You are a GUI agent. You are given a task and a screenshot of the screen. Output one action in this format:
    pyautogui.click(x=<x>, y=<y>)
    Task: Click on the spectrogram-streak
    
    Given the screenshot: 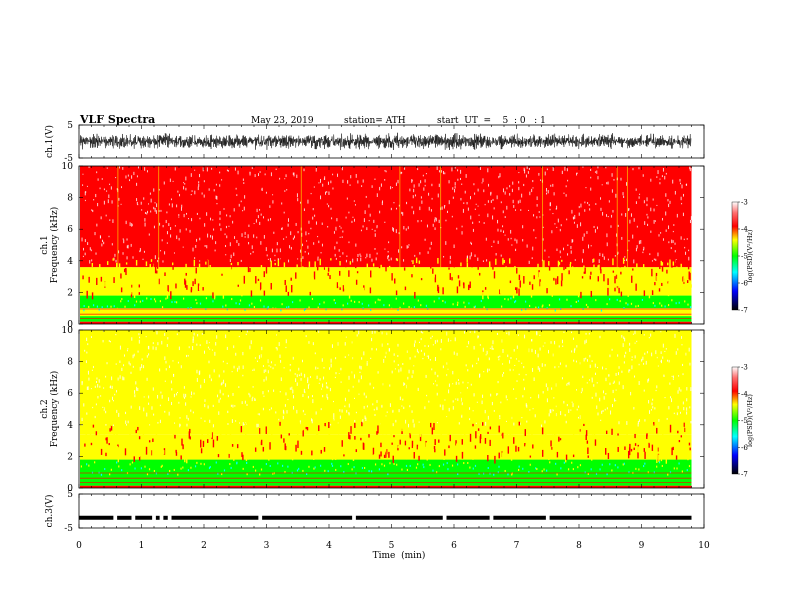 What is the action you would take?
    pyautogui.click(x=617, y=231)
    